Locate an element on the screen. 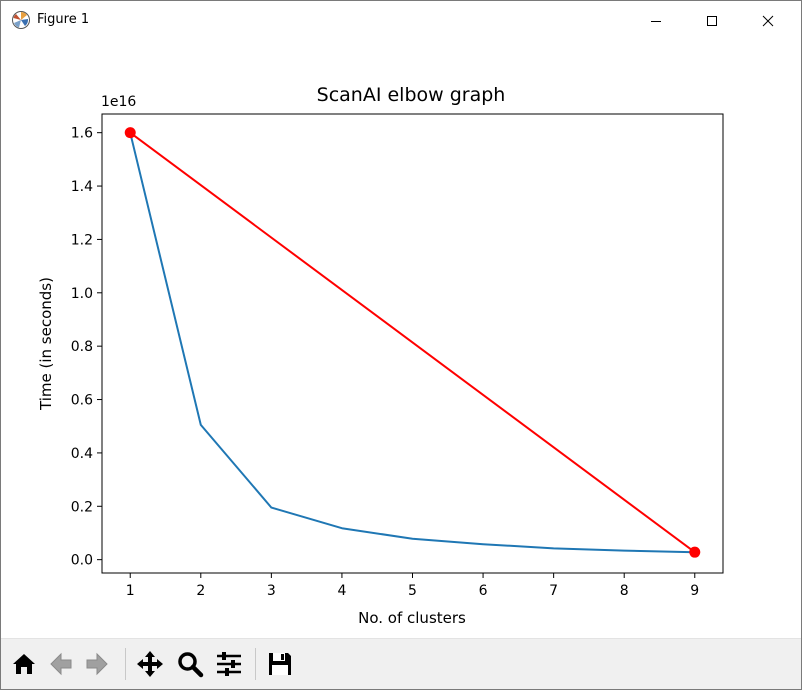 The width and height of the screenshot is (802, 690). x-tick-label: 5 is located at coordinates (412, 591).